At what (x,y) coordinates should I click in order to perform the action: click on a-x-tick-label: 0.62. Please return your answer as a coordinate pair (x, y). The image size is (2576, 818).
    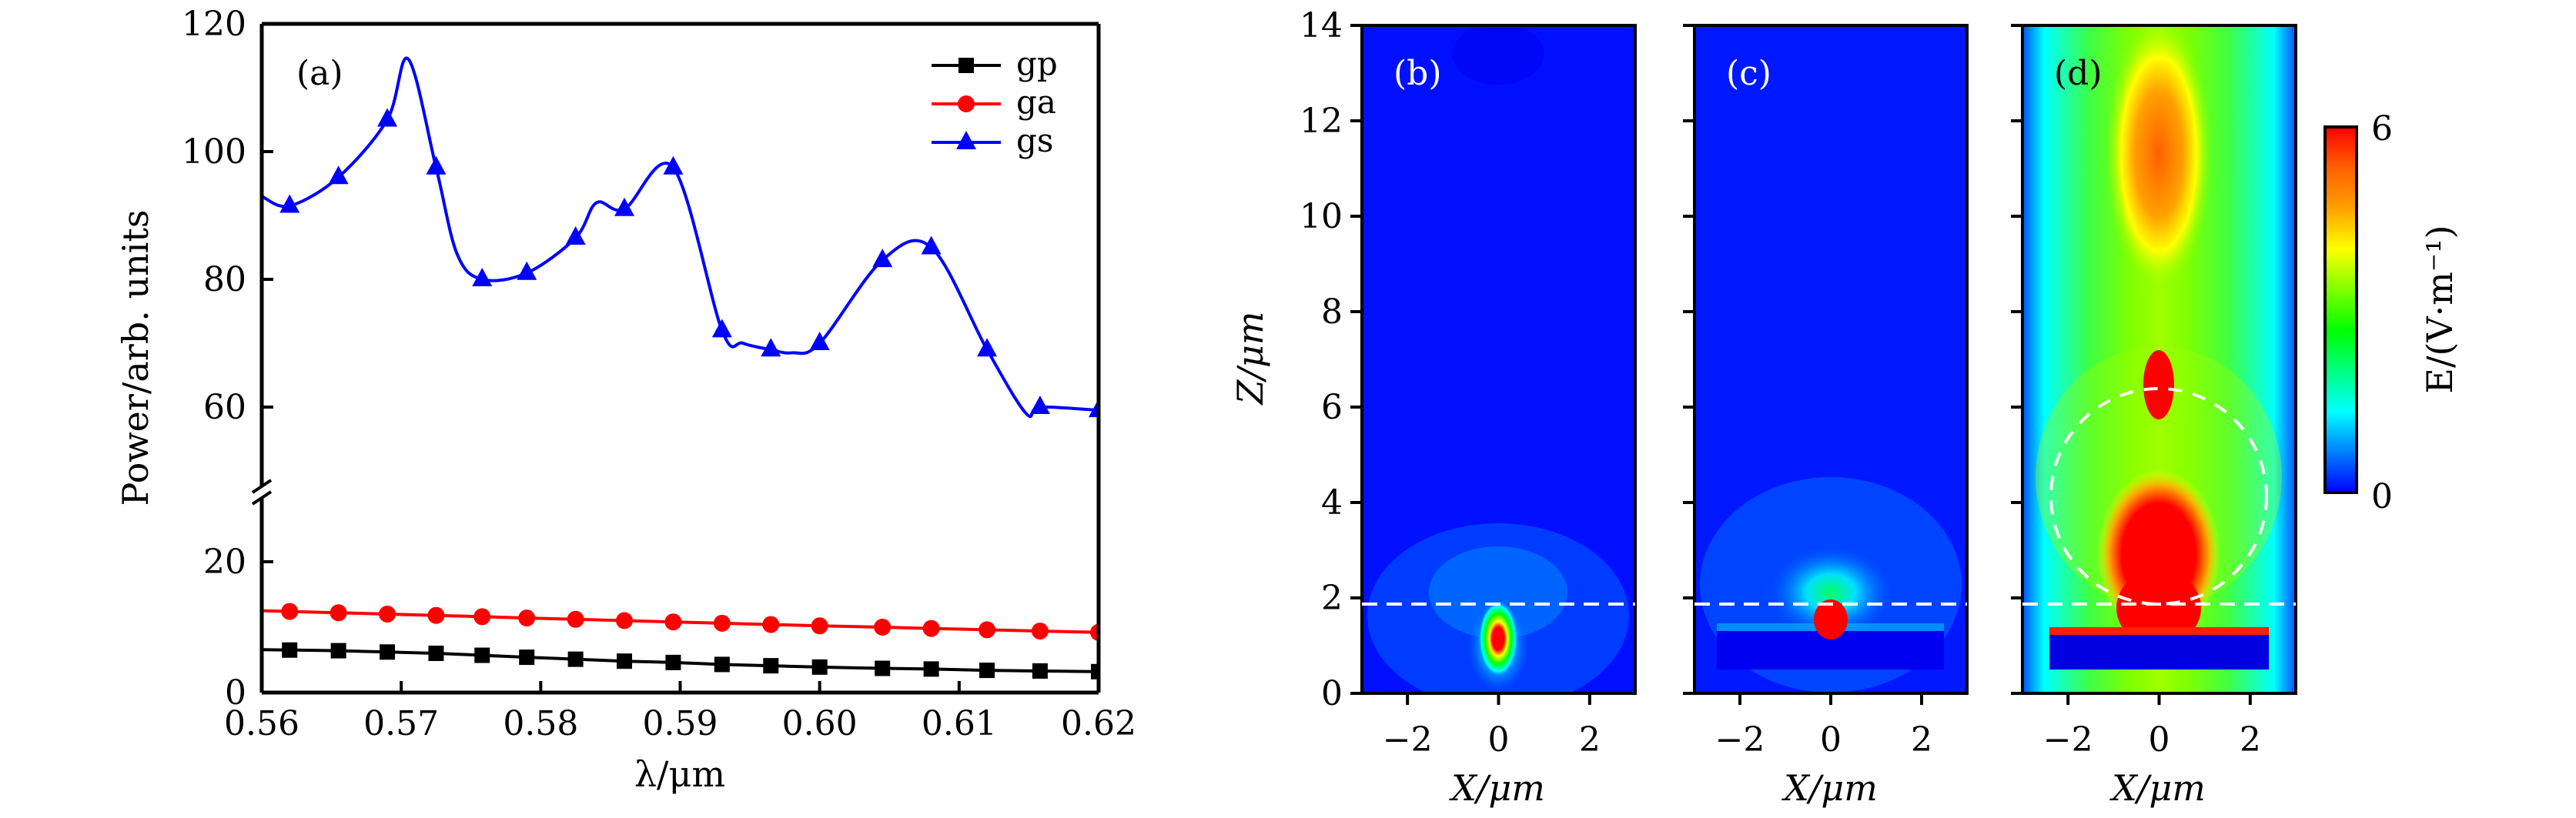
    Looking at the image, I should click on (1099, 723).